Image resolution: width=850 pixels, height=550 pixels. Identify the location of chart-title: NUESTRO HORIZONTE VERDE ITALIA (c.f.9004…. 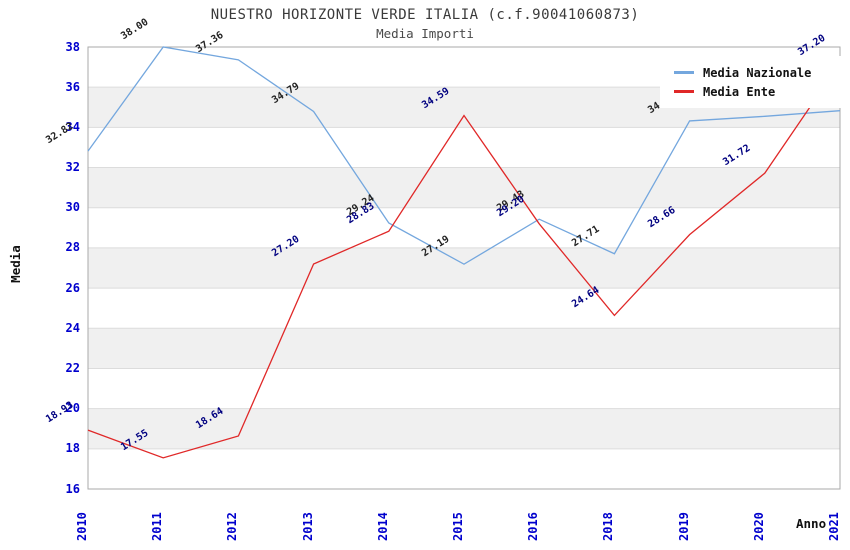
(425, 15).